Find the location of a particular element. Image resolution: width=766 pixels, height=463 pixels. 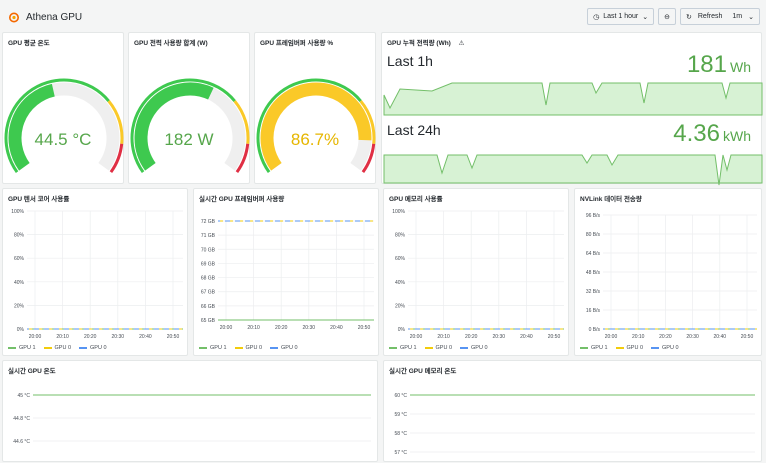

warning-icon: ⚠ is located at coordinates (461, 43).